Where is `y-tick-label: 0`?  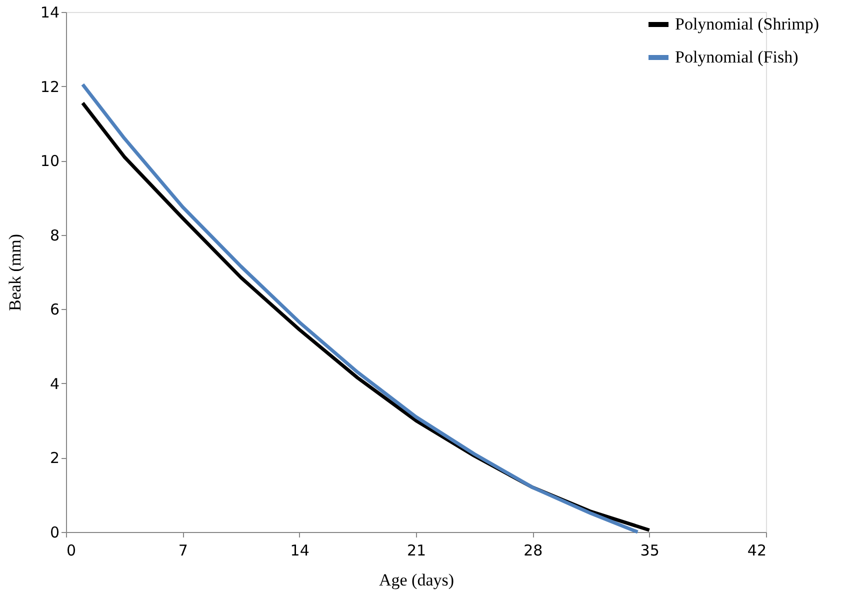 y-tick-label: 0 is located at coordinates (55, 533).